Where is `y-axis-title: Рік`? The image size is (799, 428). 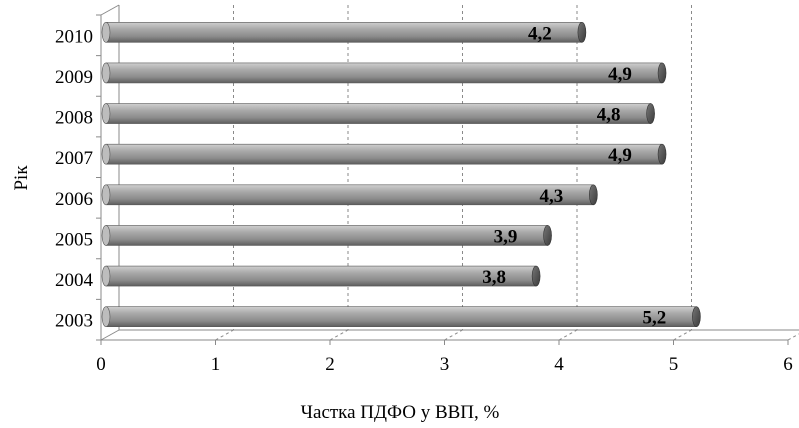 y-axis-title: Рік is located at coordinates (21, 178).